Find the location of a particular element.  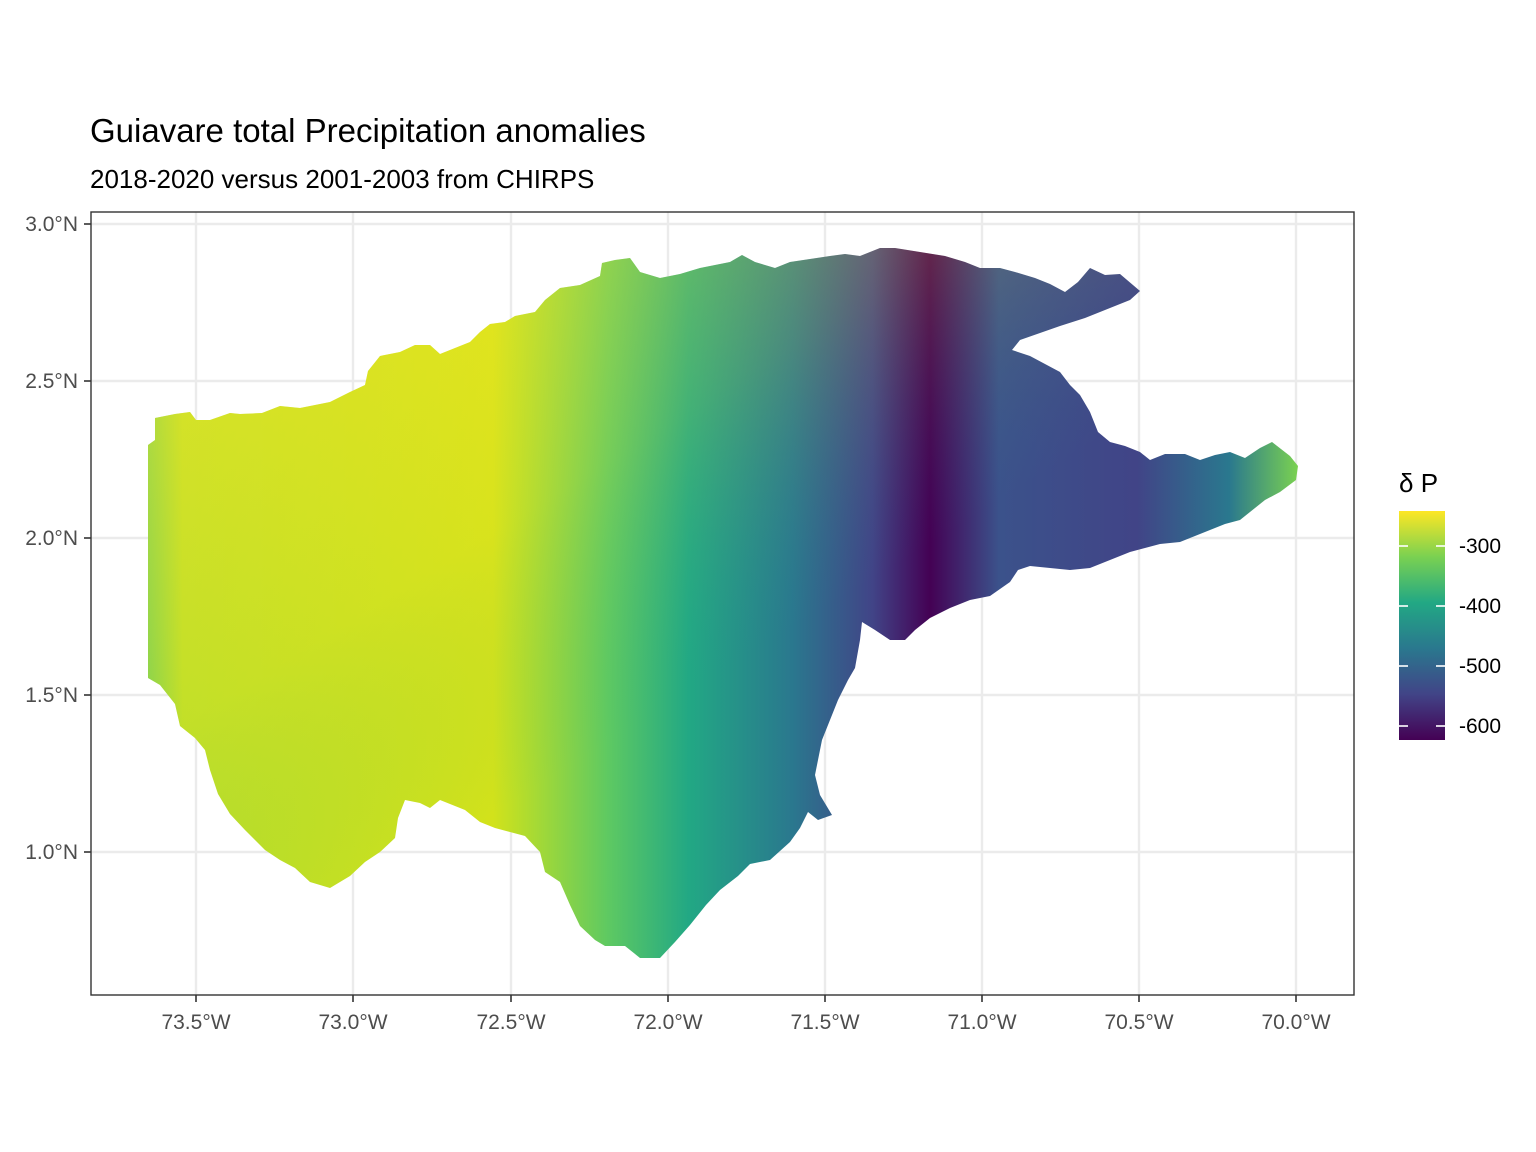

x-tick-label: 72.0°W is located at coordinates (667, 1022).